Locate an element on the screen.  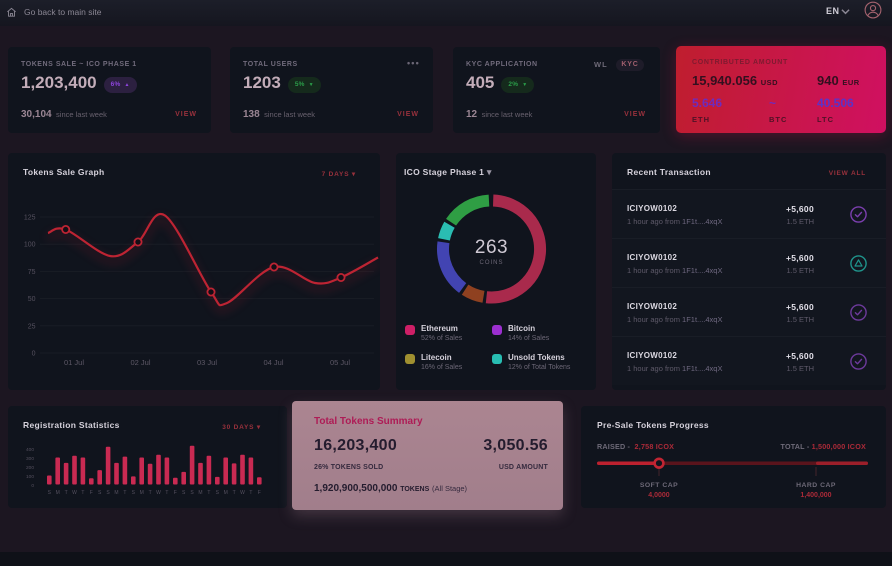
svg-text: 200 is located at coordinates (30, 468).